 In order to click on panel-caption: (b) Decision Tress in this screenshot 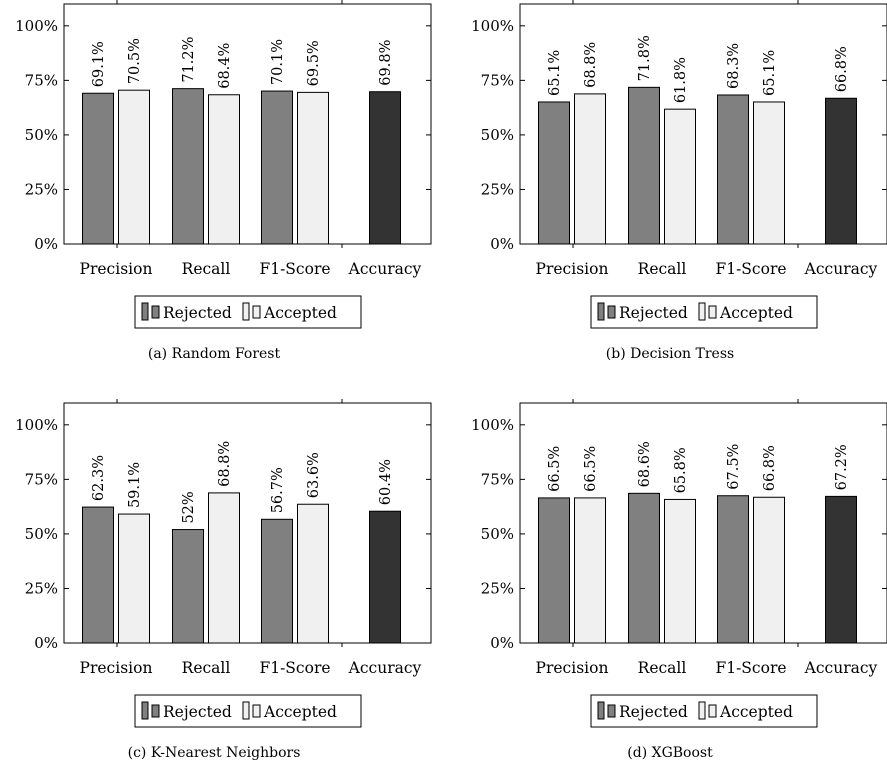, I will do `click(670, 354)`.